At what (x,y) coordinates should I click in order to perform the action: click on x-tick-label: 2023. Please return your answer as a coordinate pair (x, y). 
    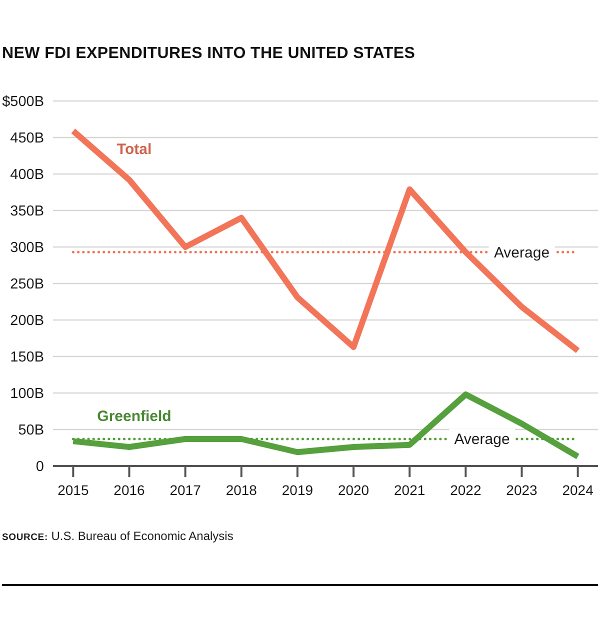
    Looking at the image, I should click on (522, 490).